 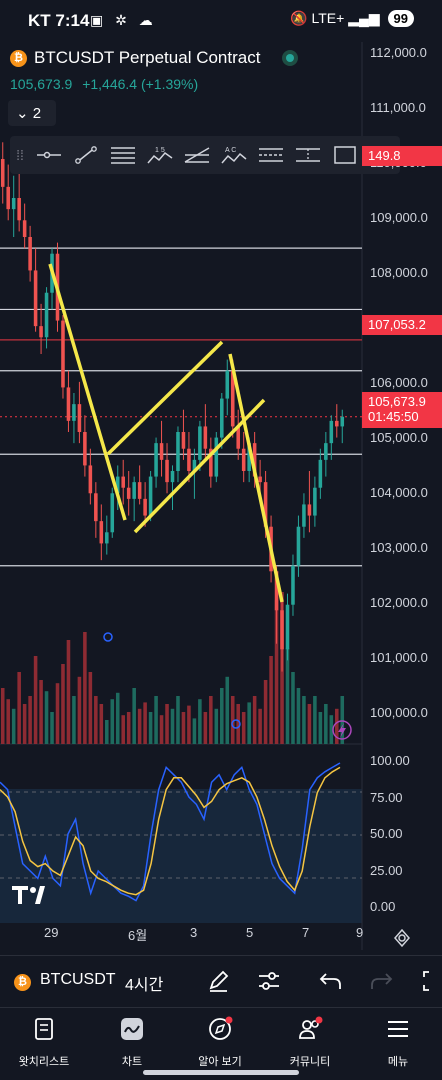 I want to click on nav-watchlist: 왓치리스트, so click(x=44, y=1042).